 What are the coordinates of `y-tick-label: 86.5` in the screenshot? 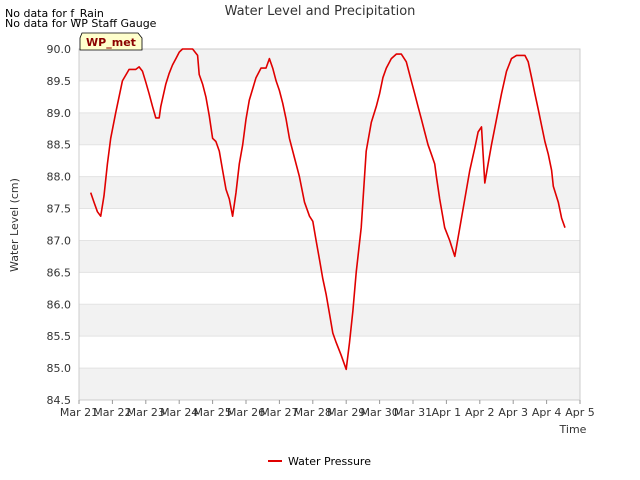 It's located at (59, 272).